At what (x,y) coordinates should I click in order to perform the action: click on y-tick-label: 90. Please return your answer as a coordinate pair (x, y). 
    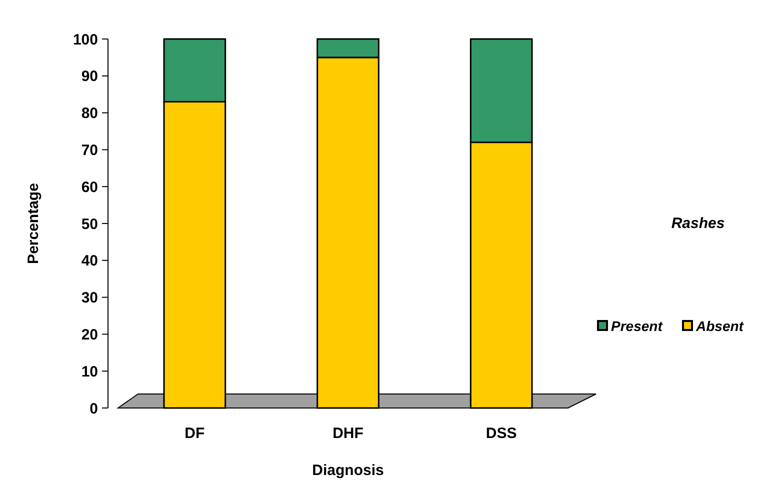
    Looking at the image, I should click on (89, 77).